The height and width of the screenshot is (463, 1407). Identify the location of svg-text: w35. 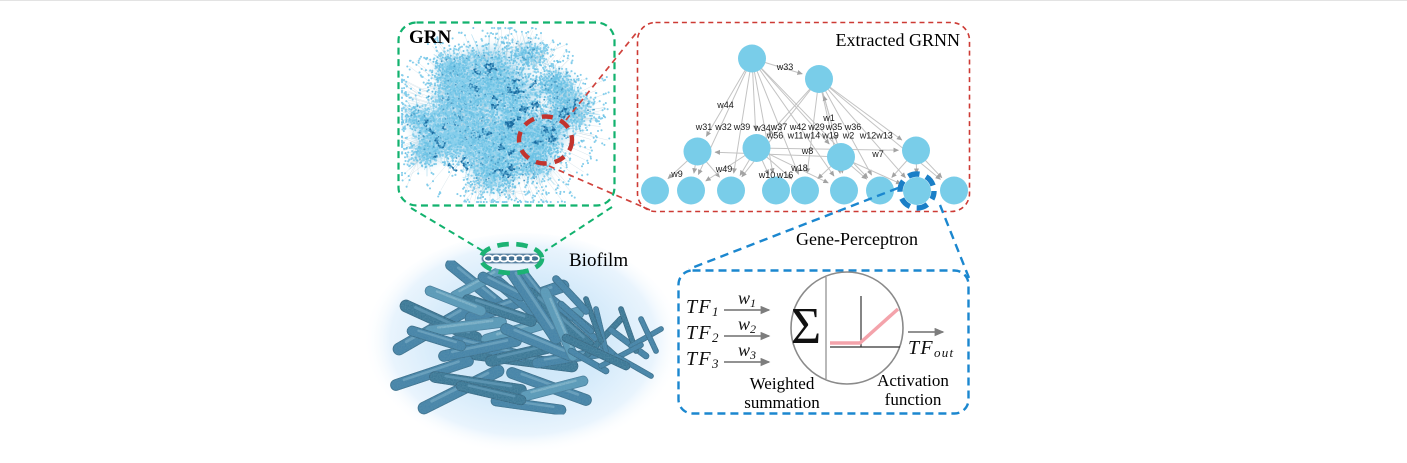
(834, 127).